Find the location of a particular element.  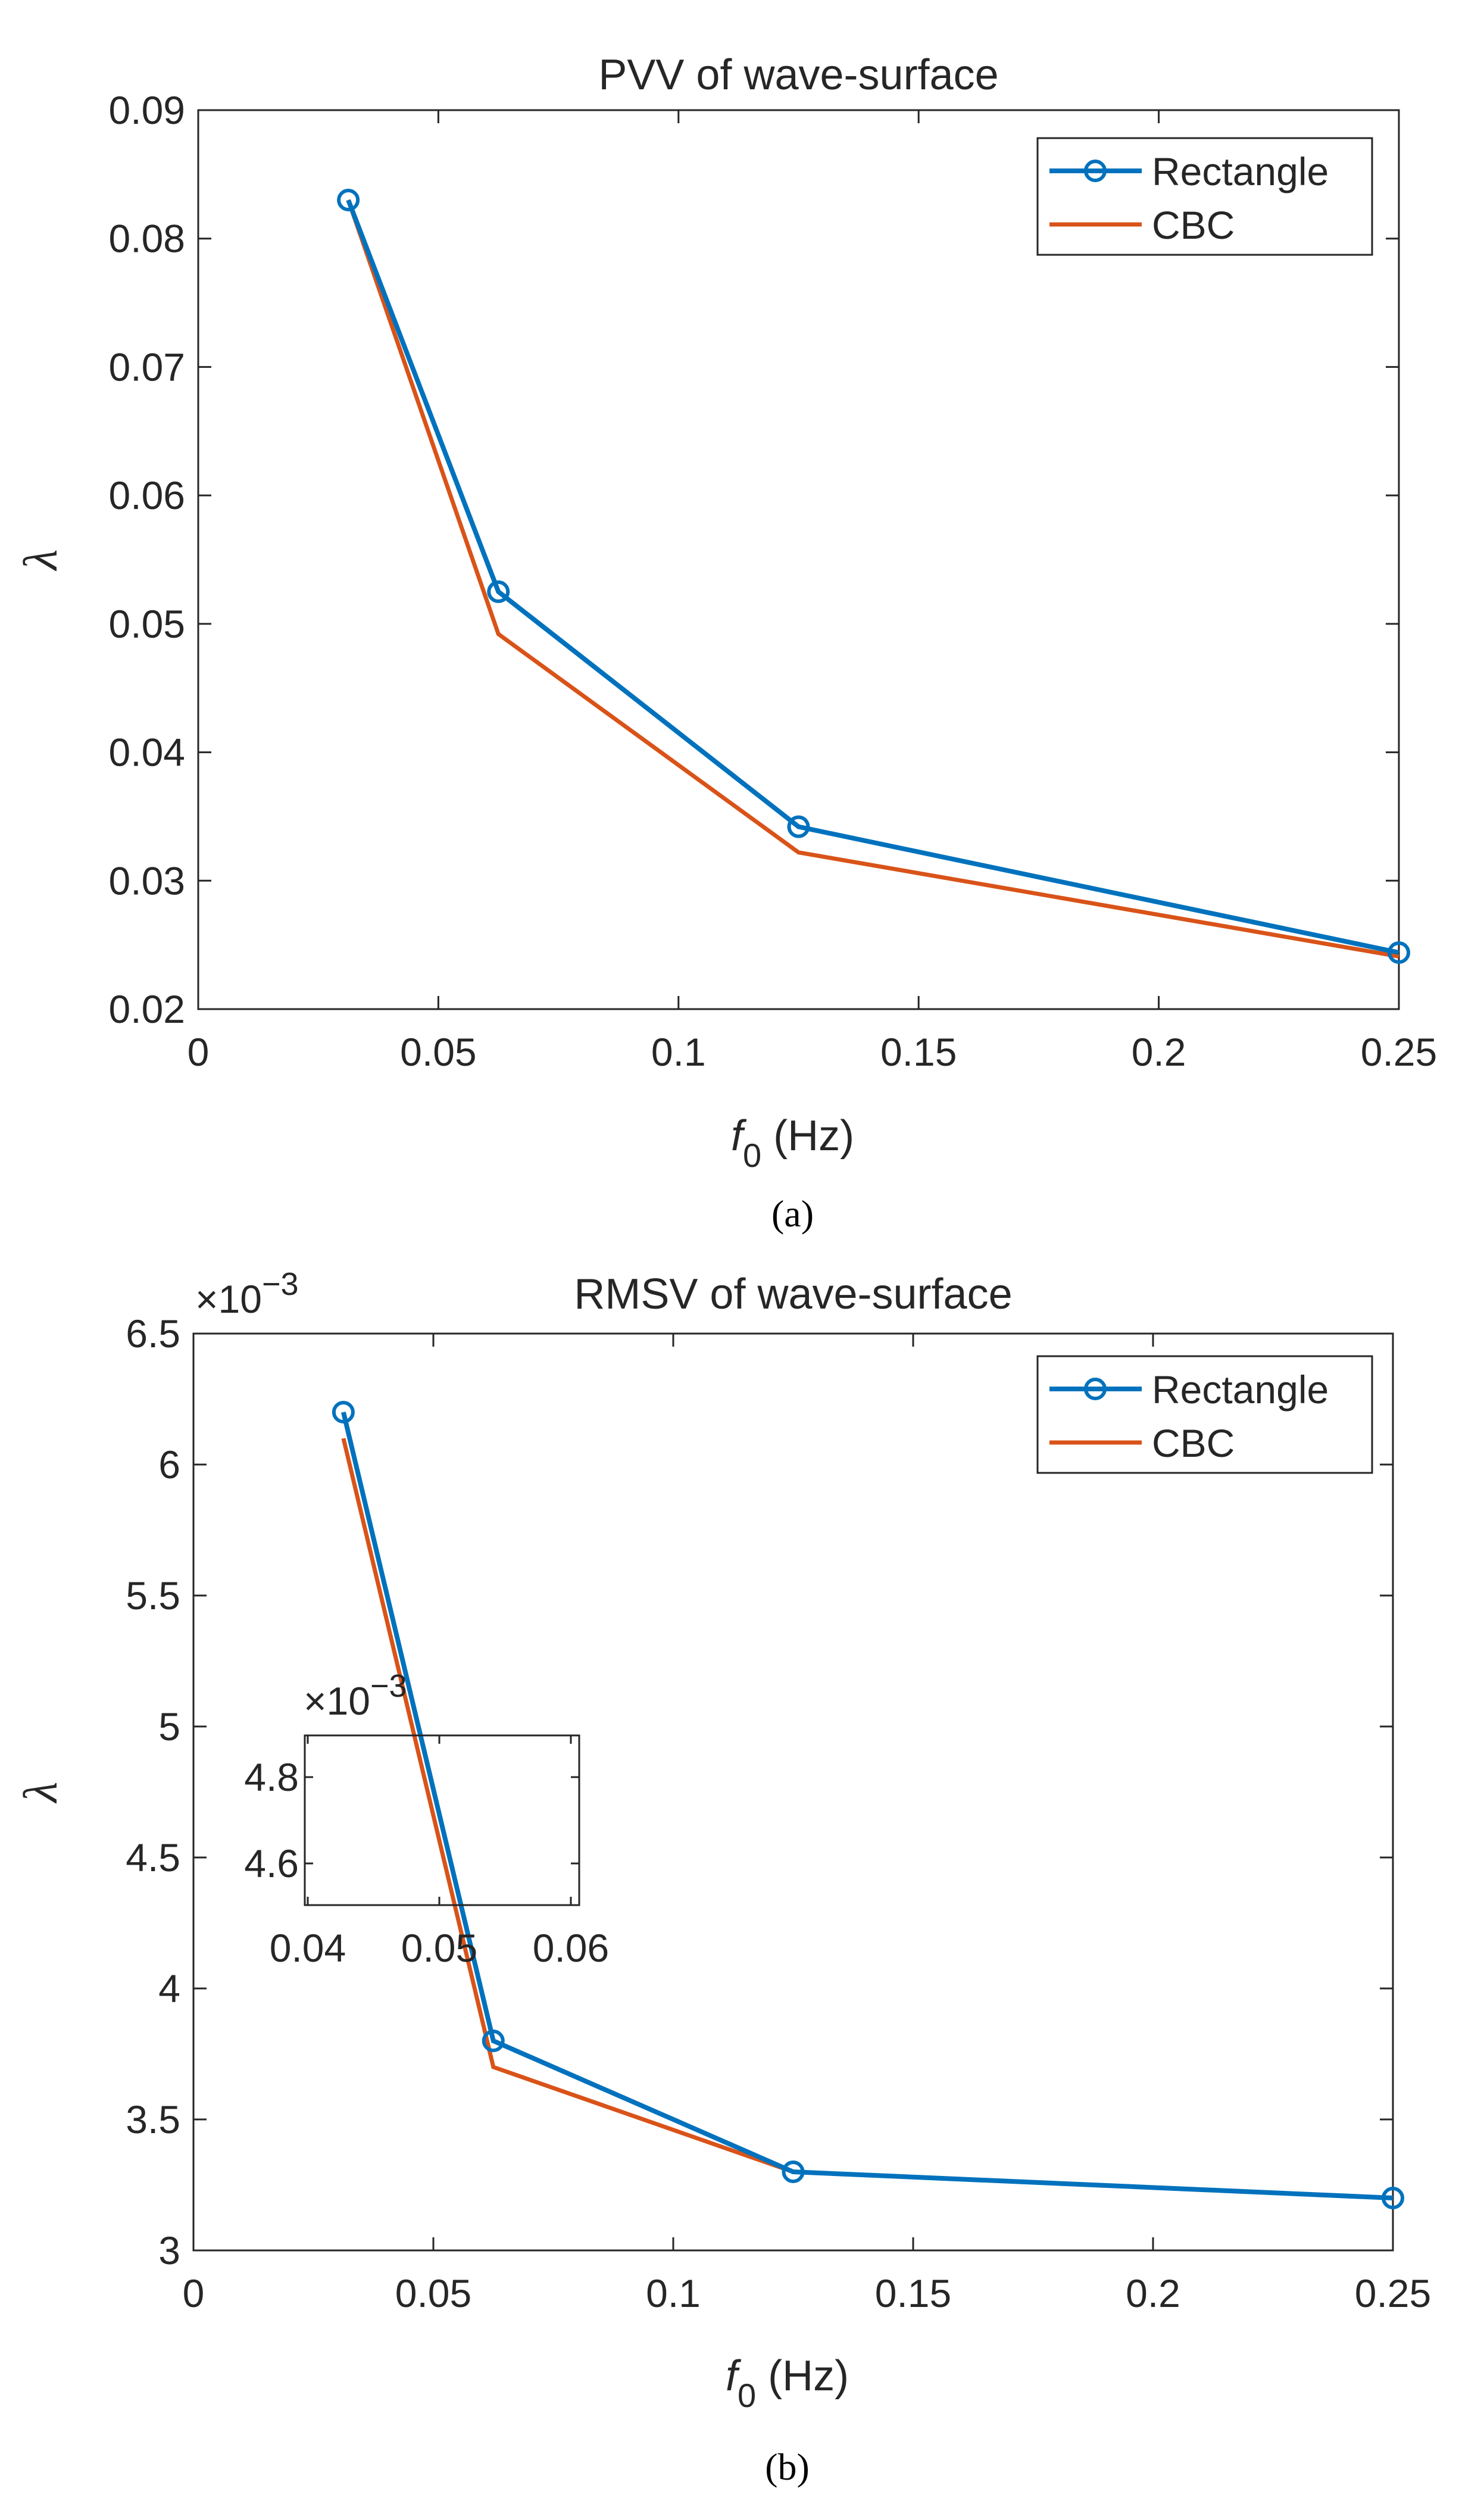

y-tick-label: 3.5 is located at coordinates (153, 2119).